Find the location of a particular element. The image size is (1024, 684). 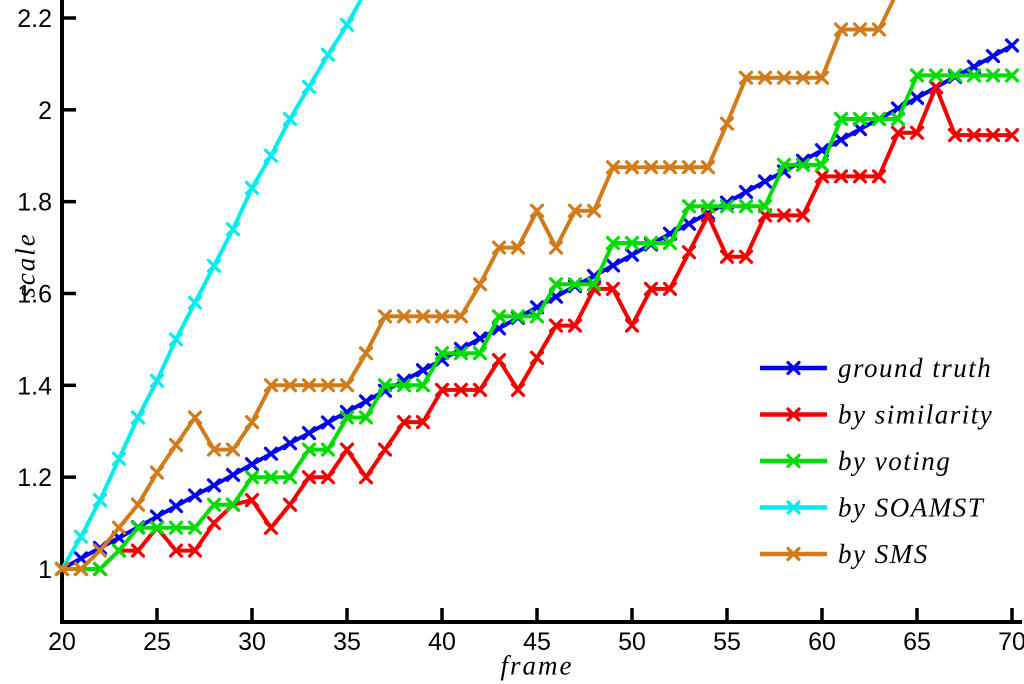

legend-label-ground-truth: ground truth is located at coordinates (915, 368).